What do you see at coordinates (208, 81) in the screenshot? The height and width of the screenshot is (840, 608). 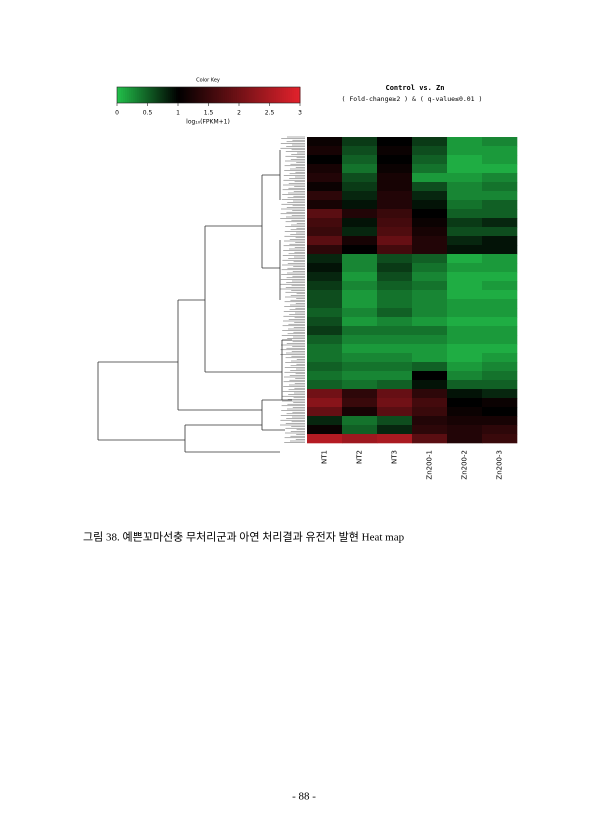 I see `colorbar-title: Color Key` at bounding box center [208, 81].